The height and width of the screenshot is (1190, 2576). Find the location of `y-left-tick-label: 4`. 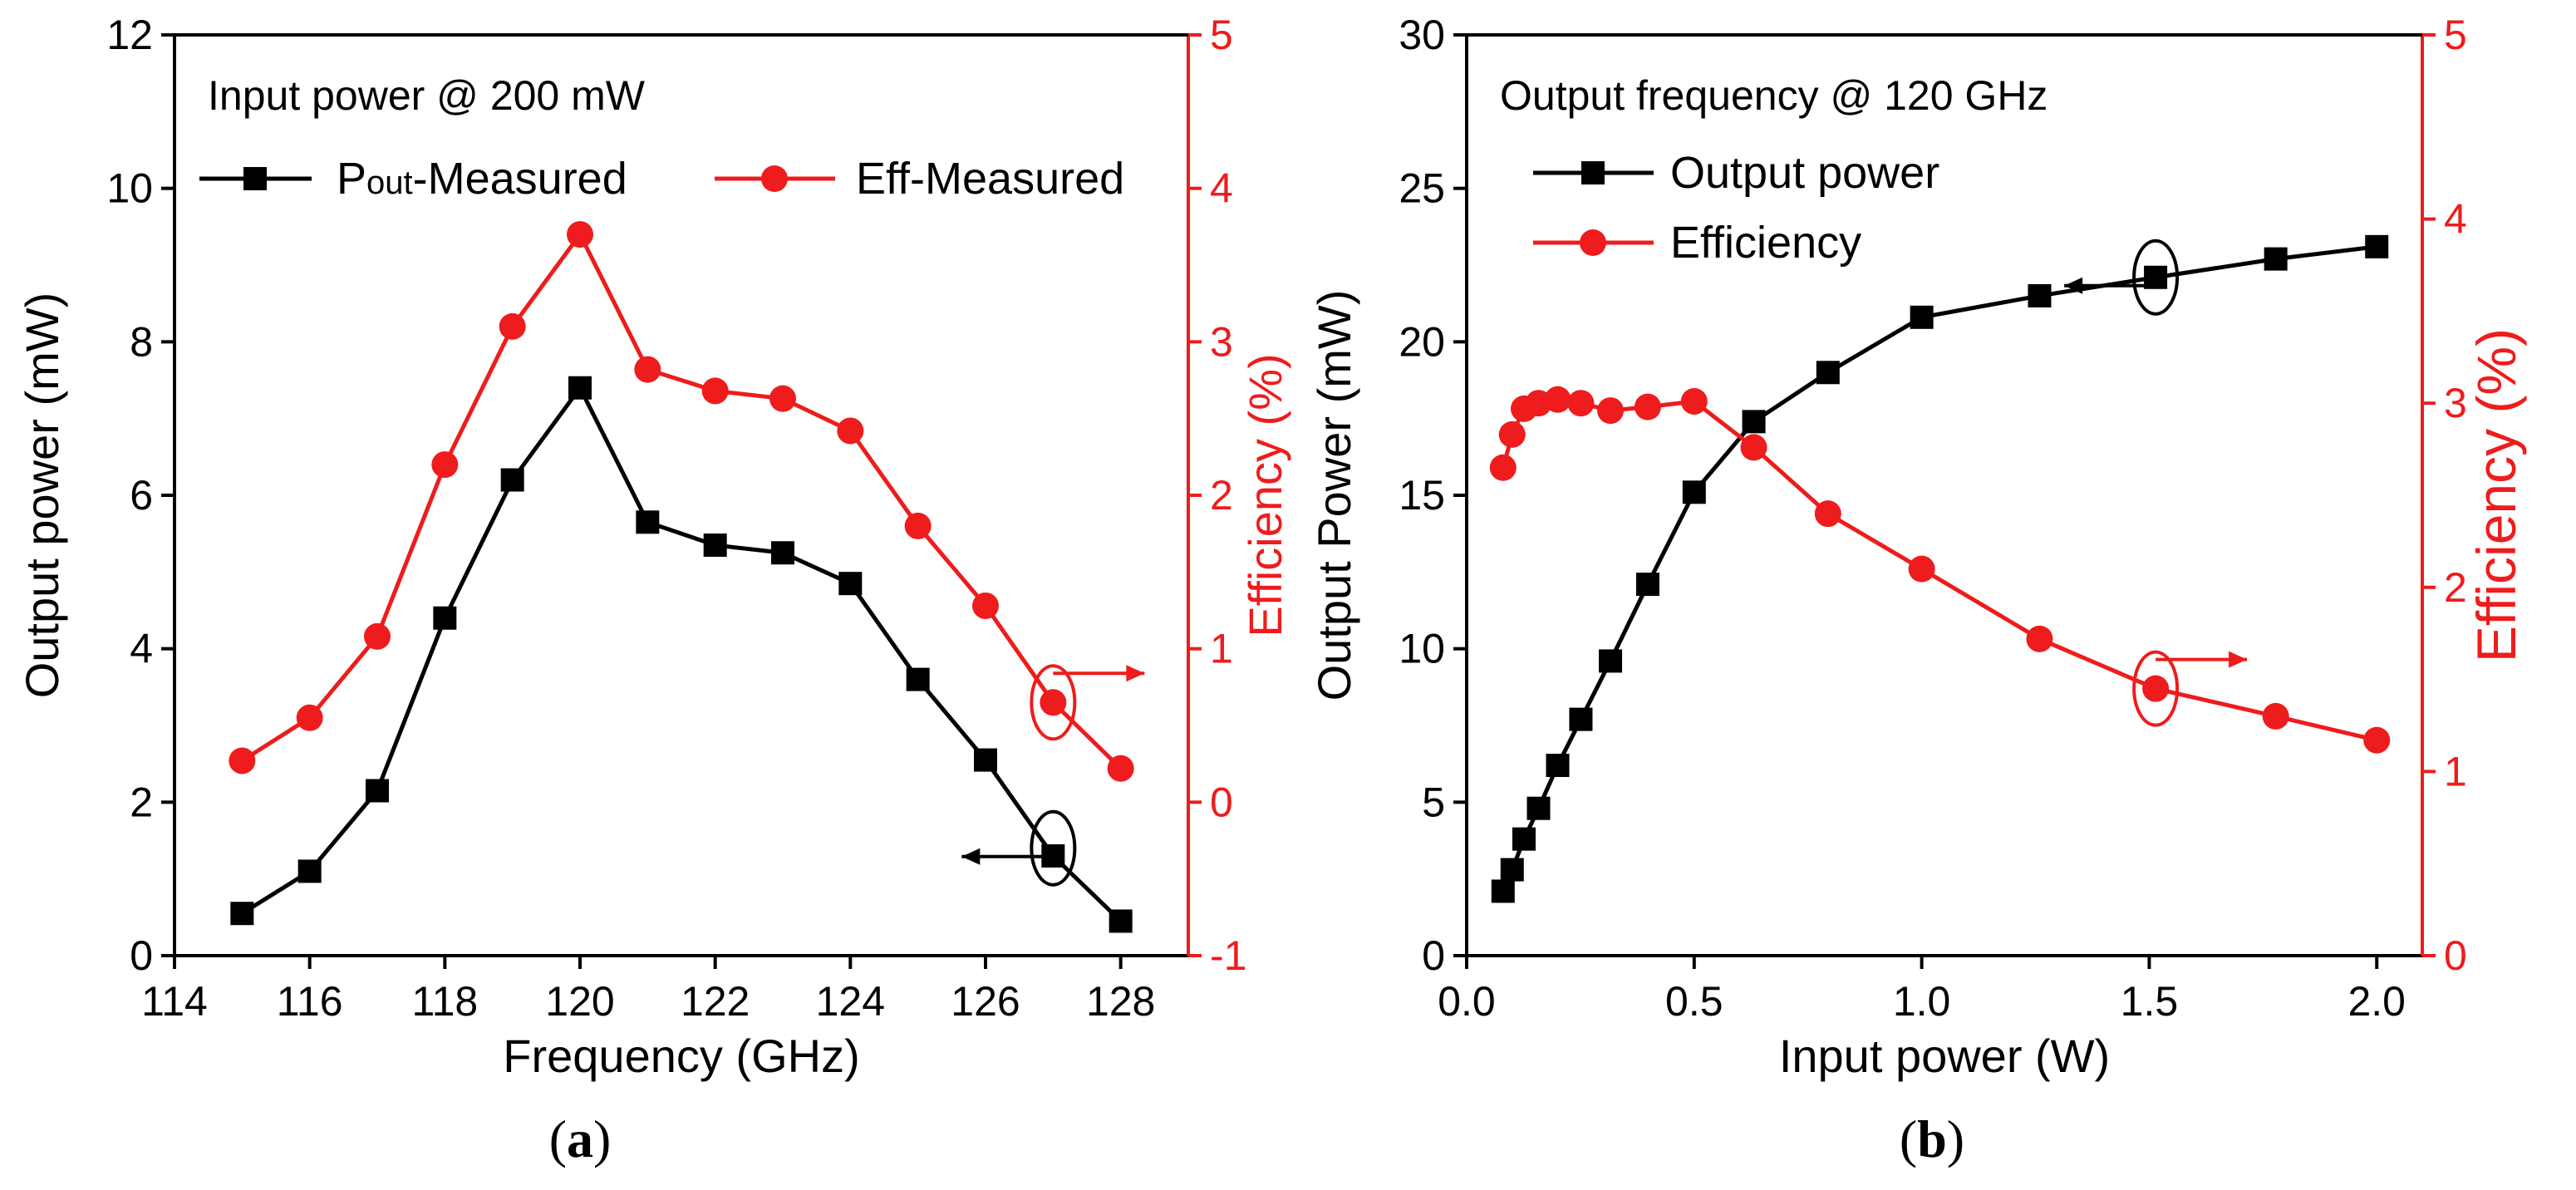

y-left-tick-label: 4 is located at coordinates (141, 649).